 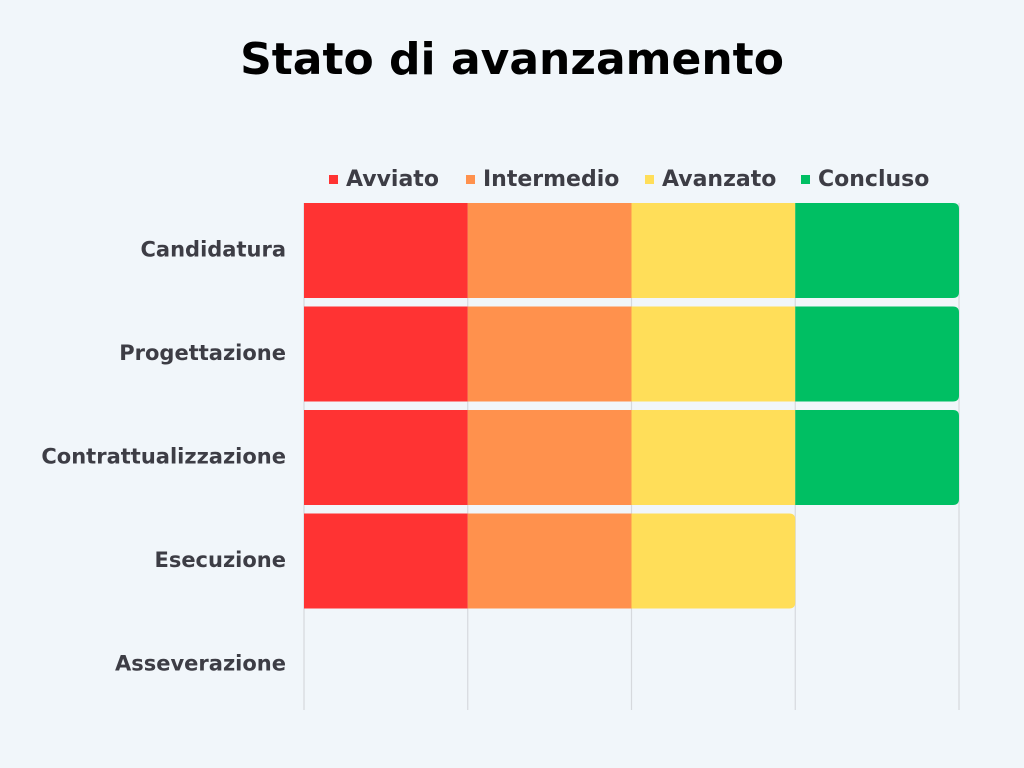 I want to click on legend-label: Avviato, so click(x=392, y=179).